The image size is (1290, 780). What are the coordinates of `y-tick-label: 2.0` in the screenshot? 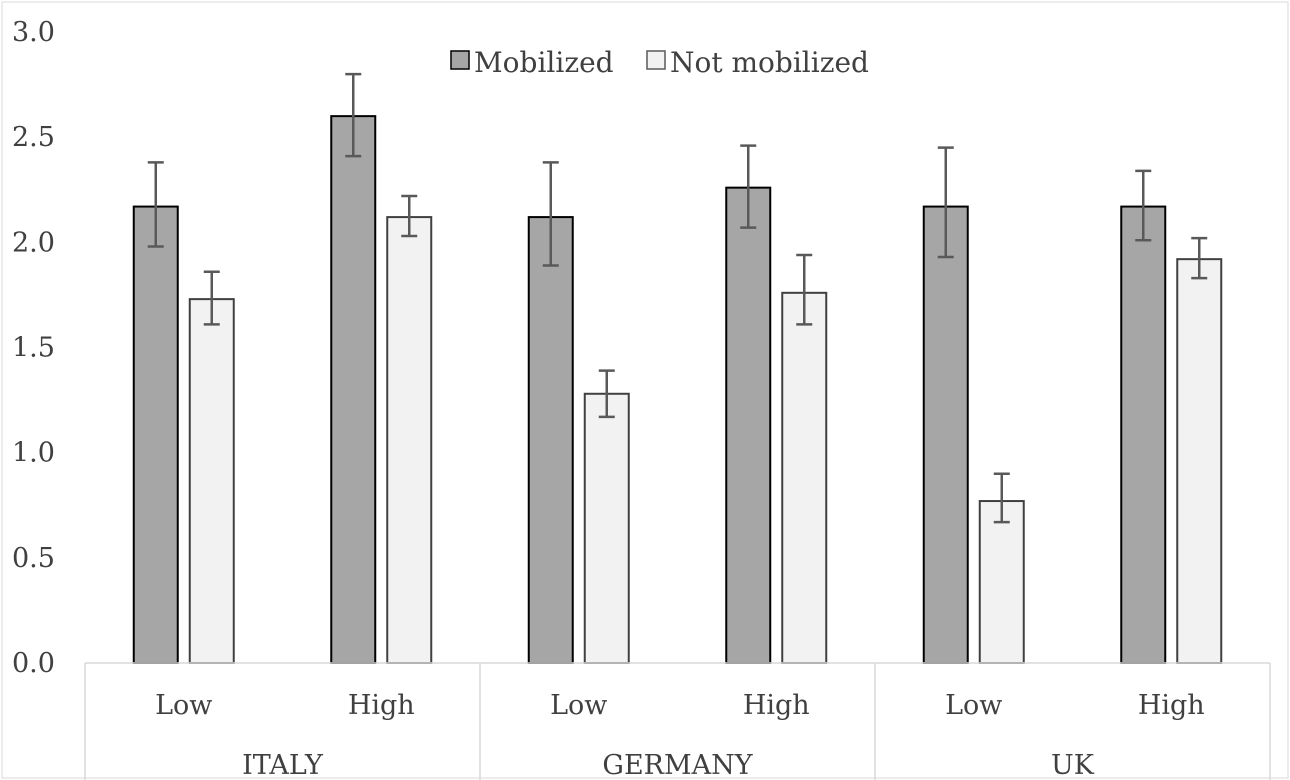 It's located at (33, 242).